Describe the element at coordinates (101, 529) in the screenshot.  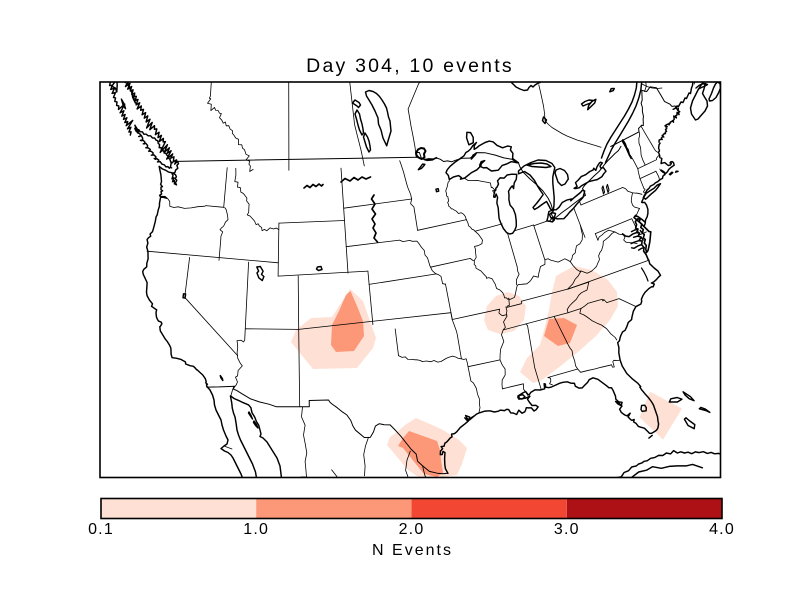
I see `svg-text: 0.1` at that location.